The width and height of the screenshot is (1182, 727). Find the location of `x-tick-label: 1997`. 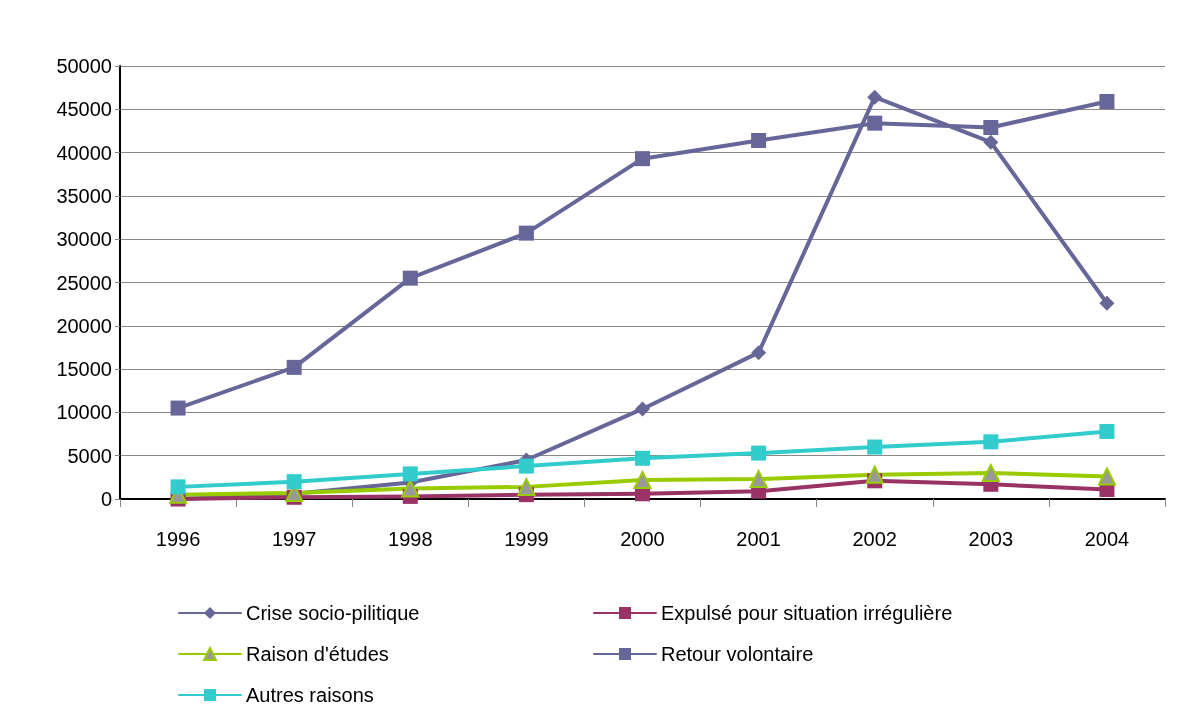

x-tick-label: 1997 is located at coordinates (294, 539).